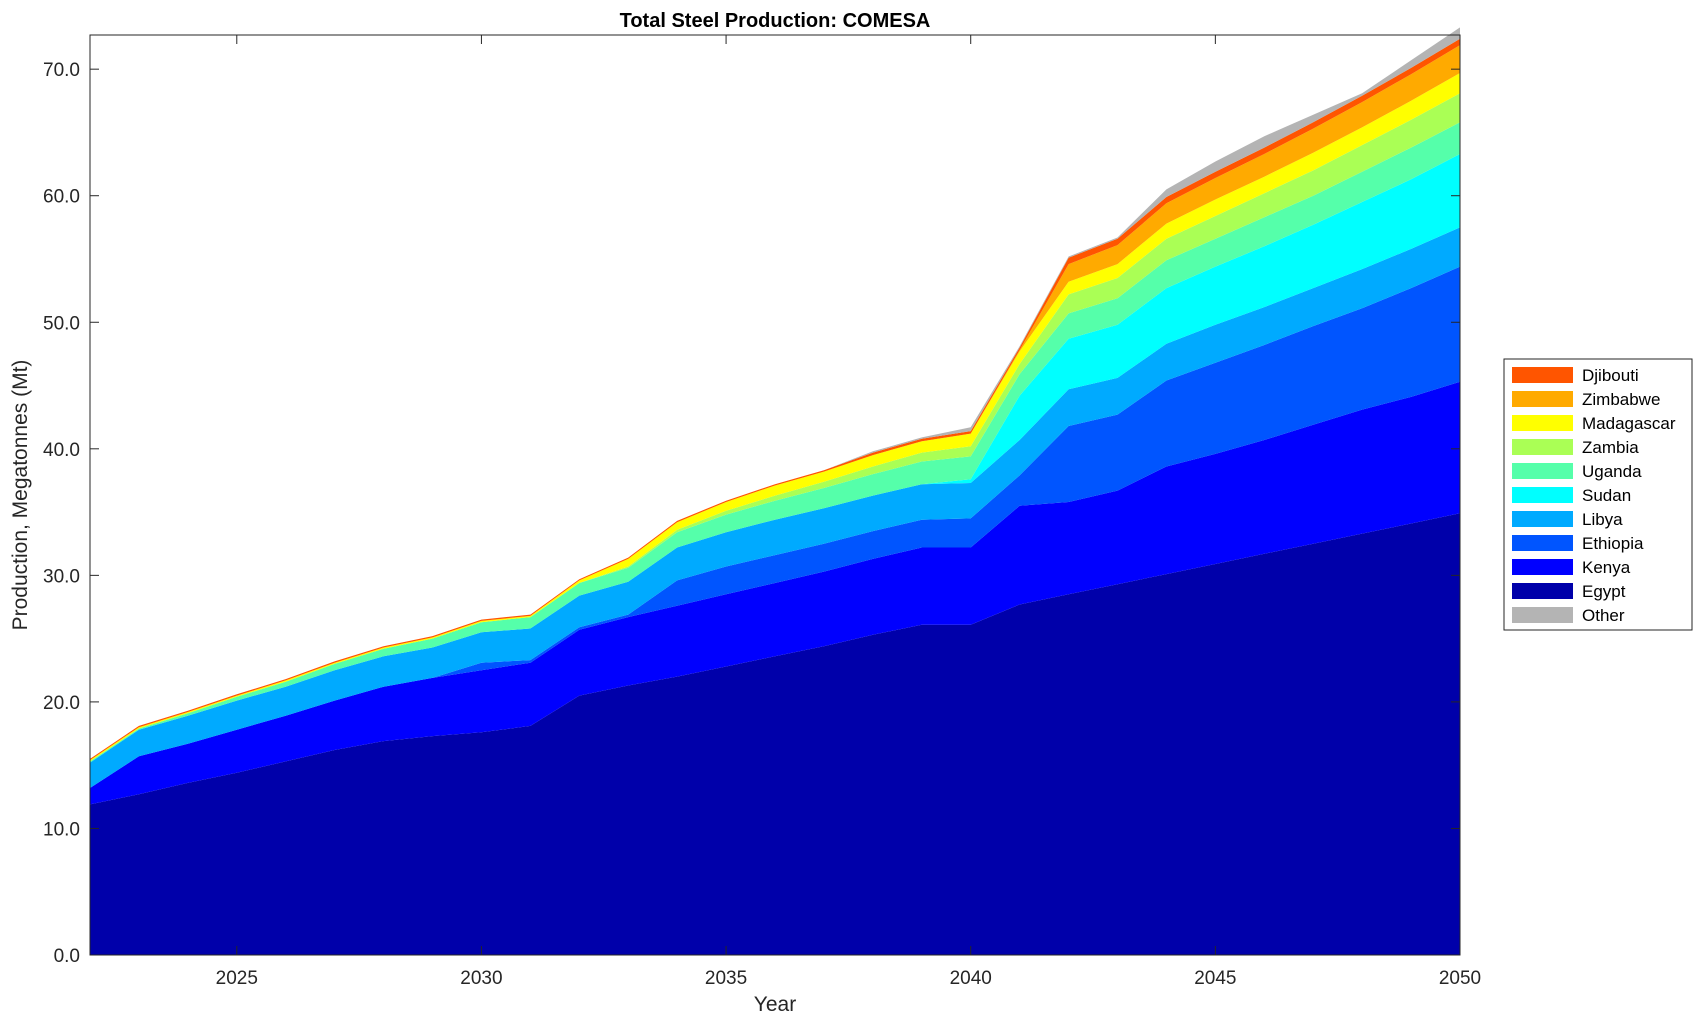  What do you see at coordinates (1610, 447) in the screenshot?
I see `legend-label-zambia: Zambia` at bounding box center [1610, 447].